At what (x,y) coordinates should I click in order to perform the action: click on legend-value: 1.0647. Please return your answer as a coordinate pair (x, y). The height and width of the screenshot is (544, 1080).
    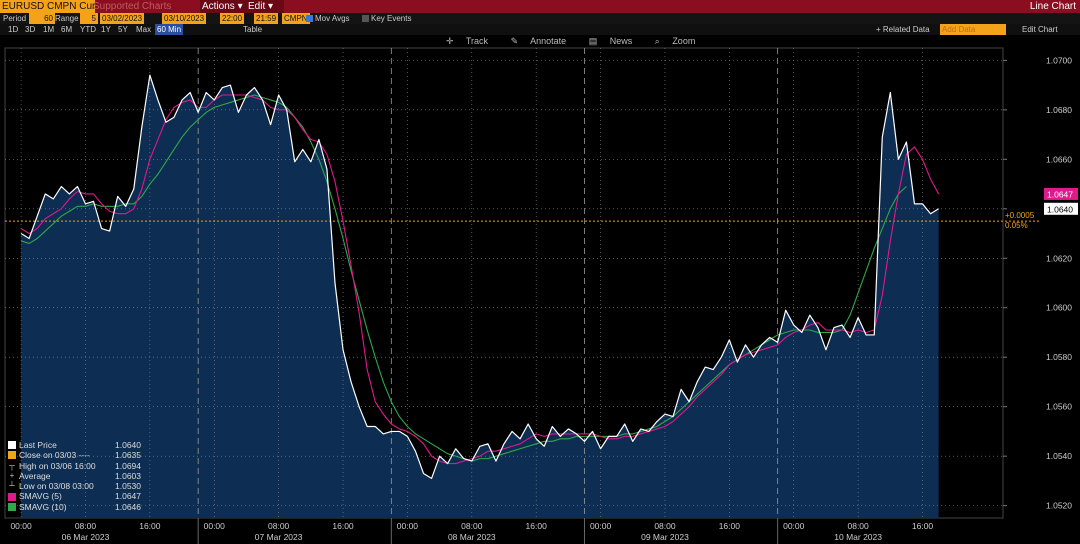
    Looking at the image, I should click on (128, 496).